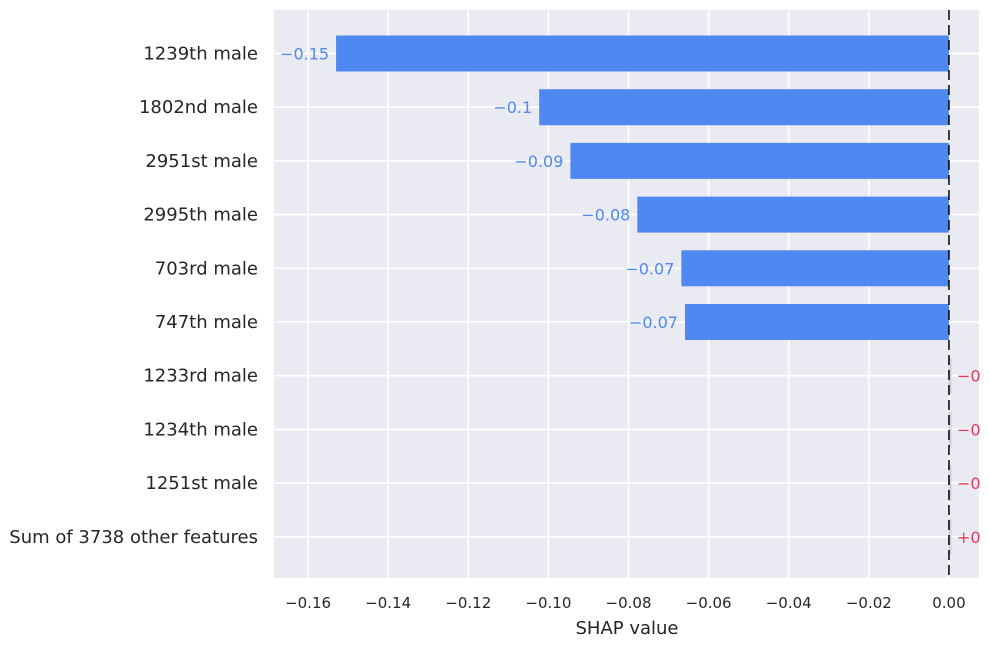 The width and height of the screenshot is (989, 646). I want to click on data-label: −0.15, so click(304, 54).